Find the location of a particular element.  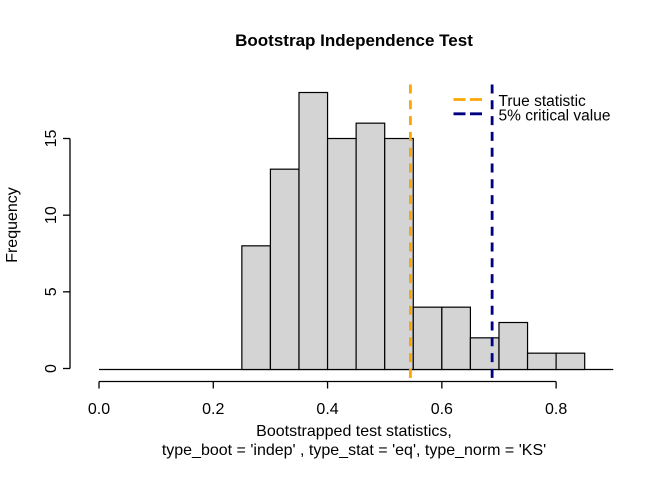

legend-entry-label: True statistic is located at coordinates (543, 101).